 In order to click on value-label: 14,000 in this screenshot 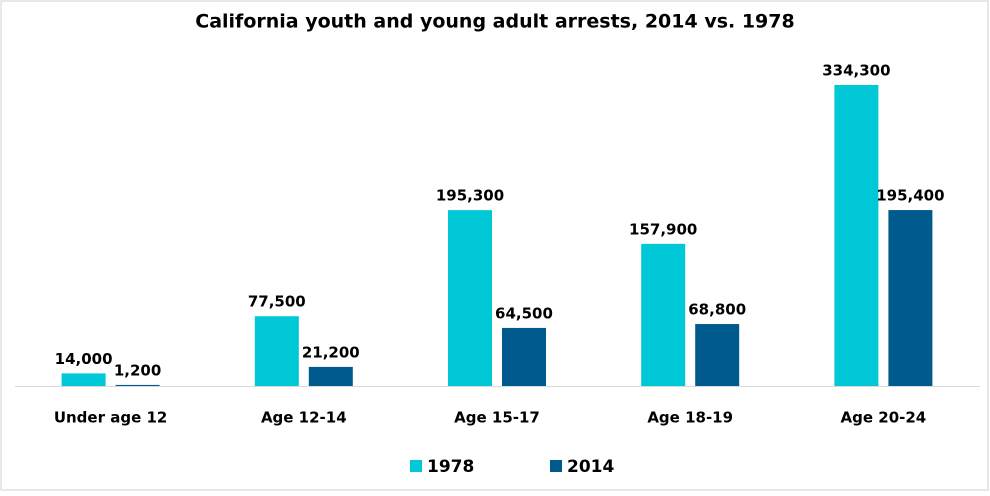, I will do `click(84, 359)`.